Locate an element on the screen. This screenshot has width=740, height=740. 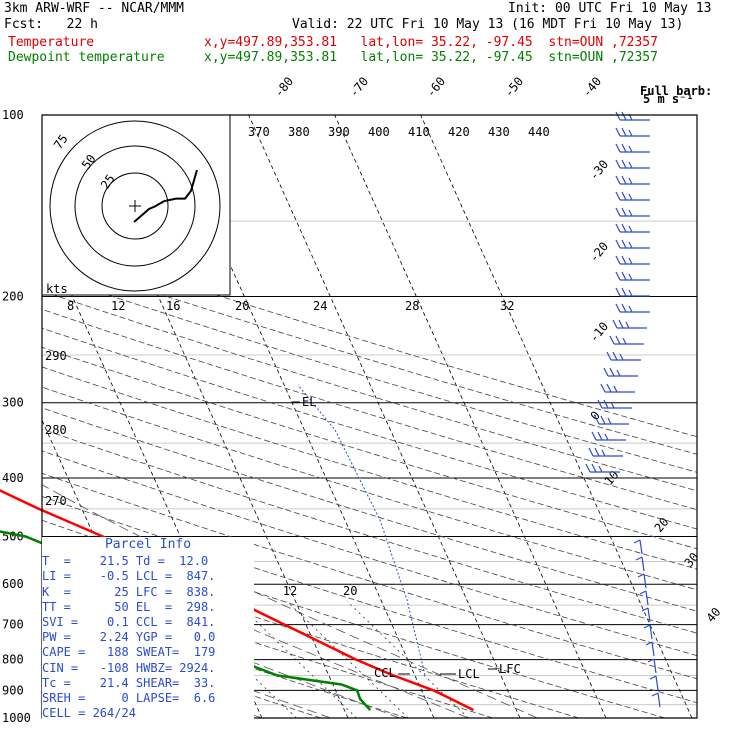
parcel-info-row: LI = -0.5 LCL = 847. is located at coordinates (129, 576).